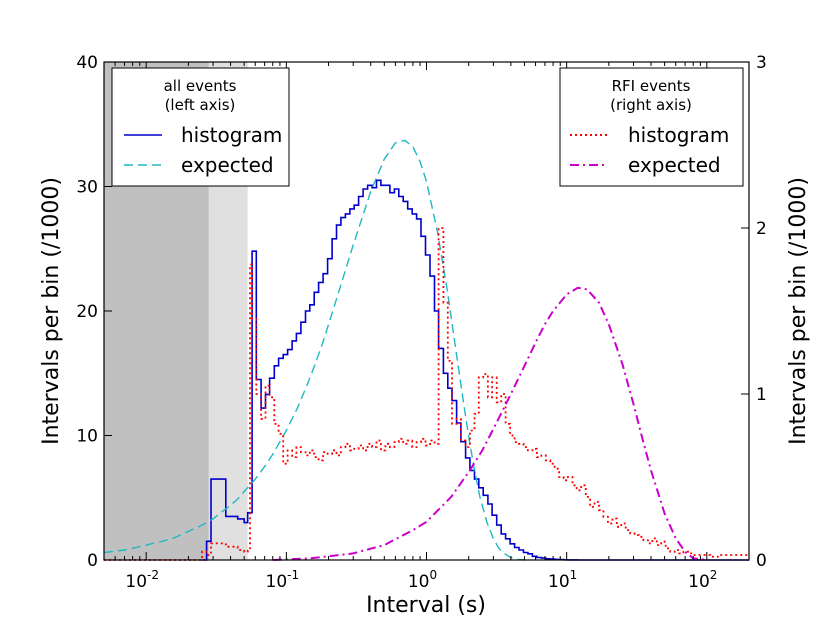 The height and width of the screenshot is (623, 830). Describe the element at coordinates (51, 311) in the screenshot. I see `y-axis-label-left: Intervals per bin (/1000)` at that location.